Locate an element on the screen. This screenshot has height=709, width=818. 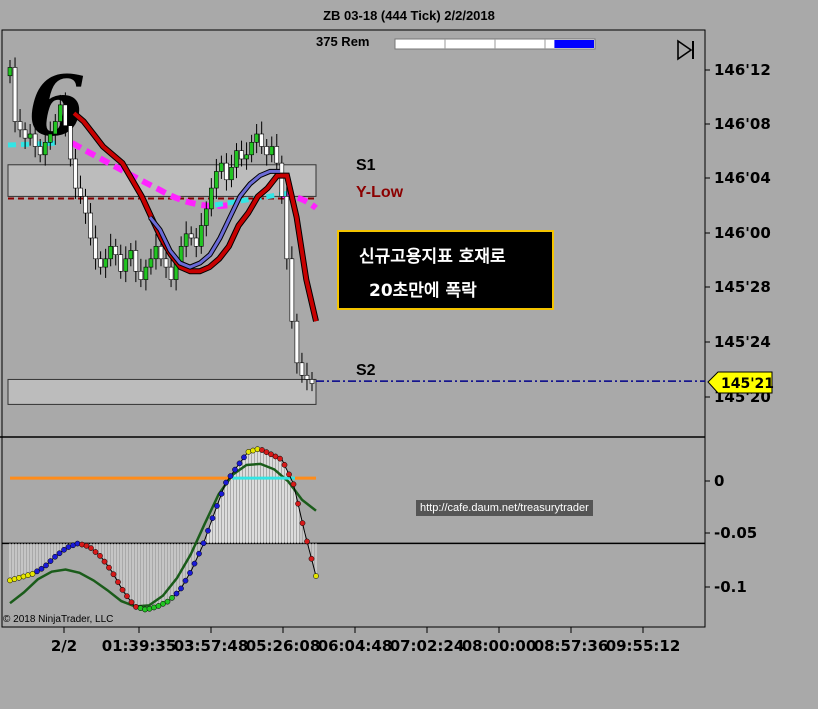
time-tick-label: 08:00:00 is located at coordinates (499, 646).